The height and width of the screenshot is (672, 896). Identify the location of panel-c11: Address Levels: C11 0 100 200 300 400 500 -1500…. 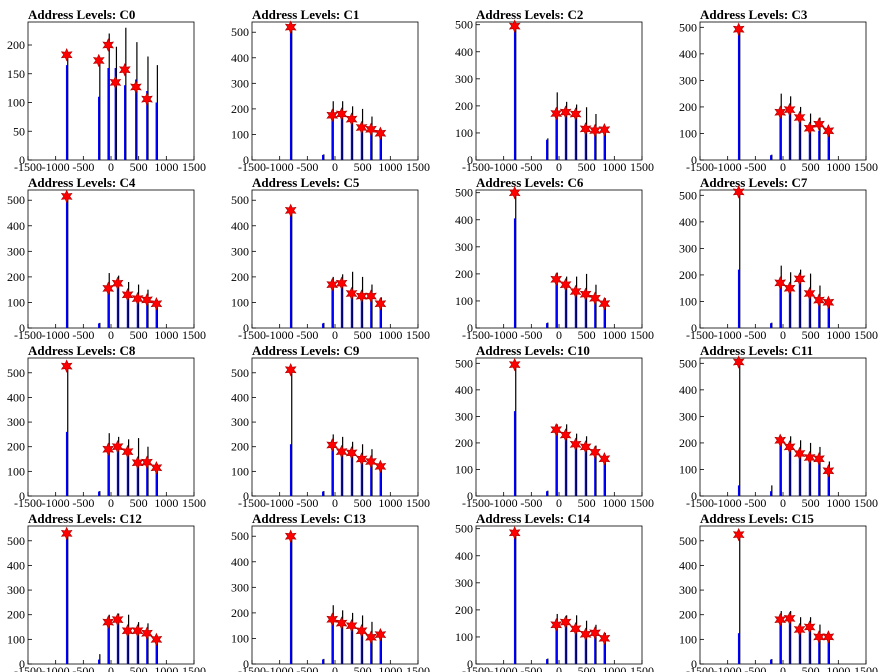
(778, 426).